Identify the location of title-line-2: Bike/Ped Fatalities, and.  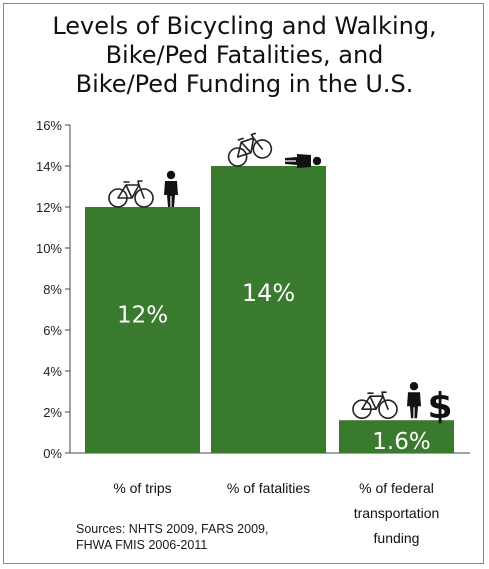
(244, 55).